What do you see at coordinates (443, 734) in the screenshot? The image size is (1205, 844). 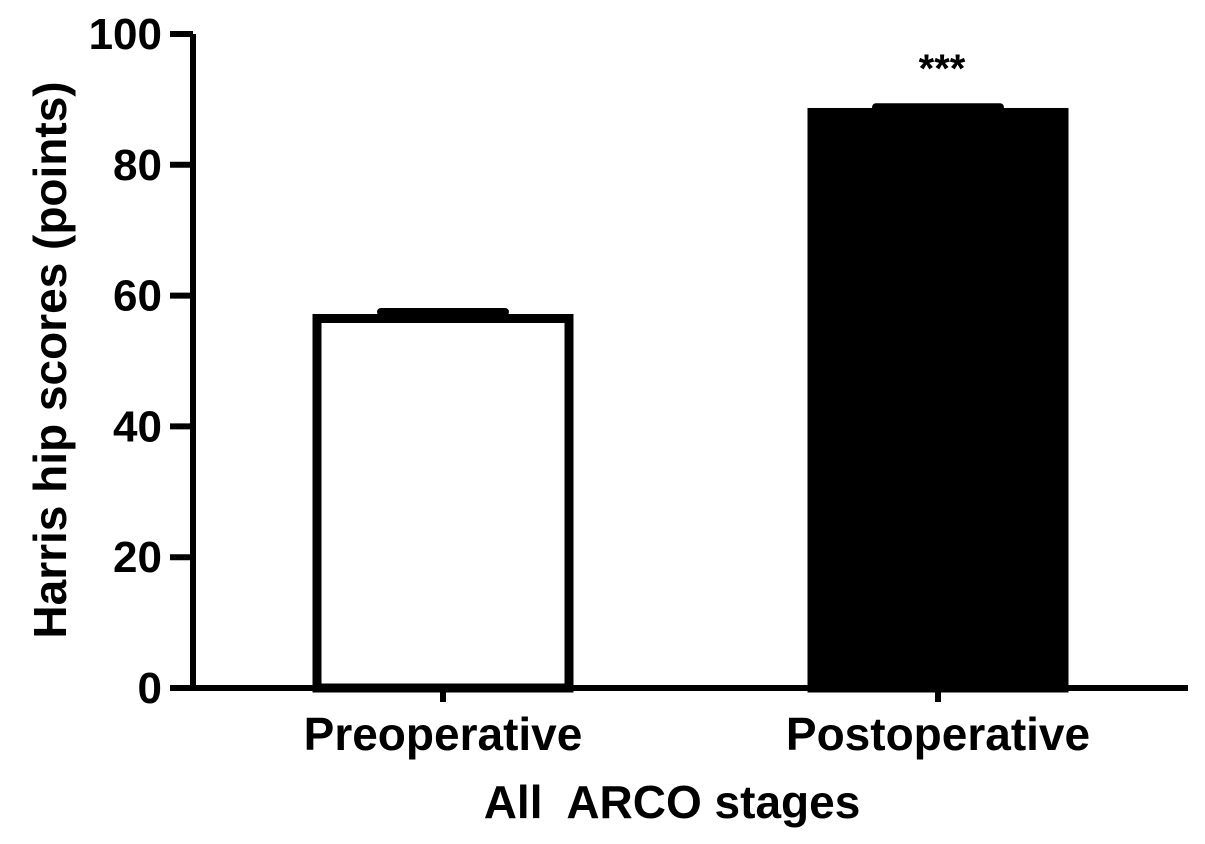 I see `x-tick-label: Preoperative` at bounding box center [443, 734].